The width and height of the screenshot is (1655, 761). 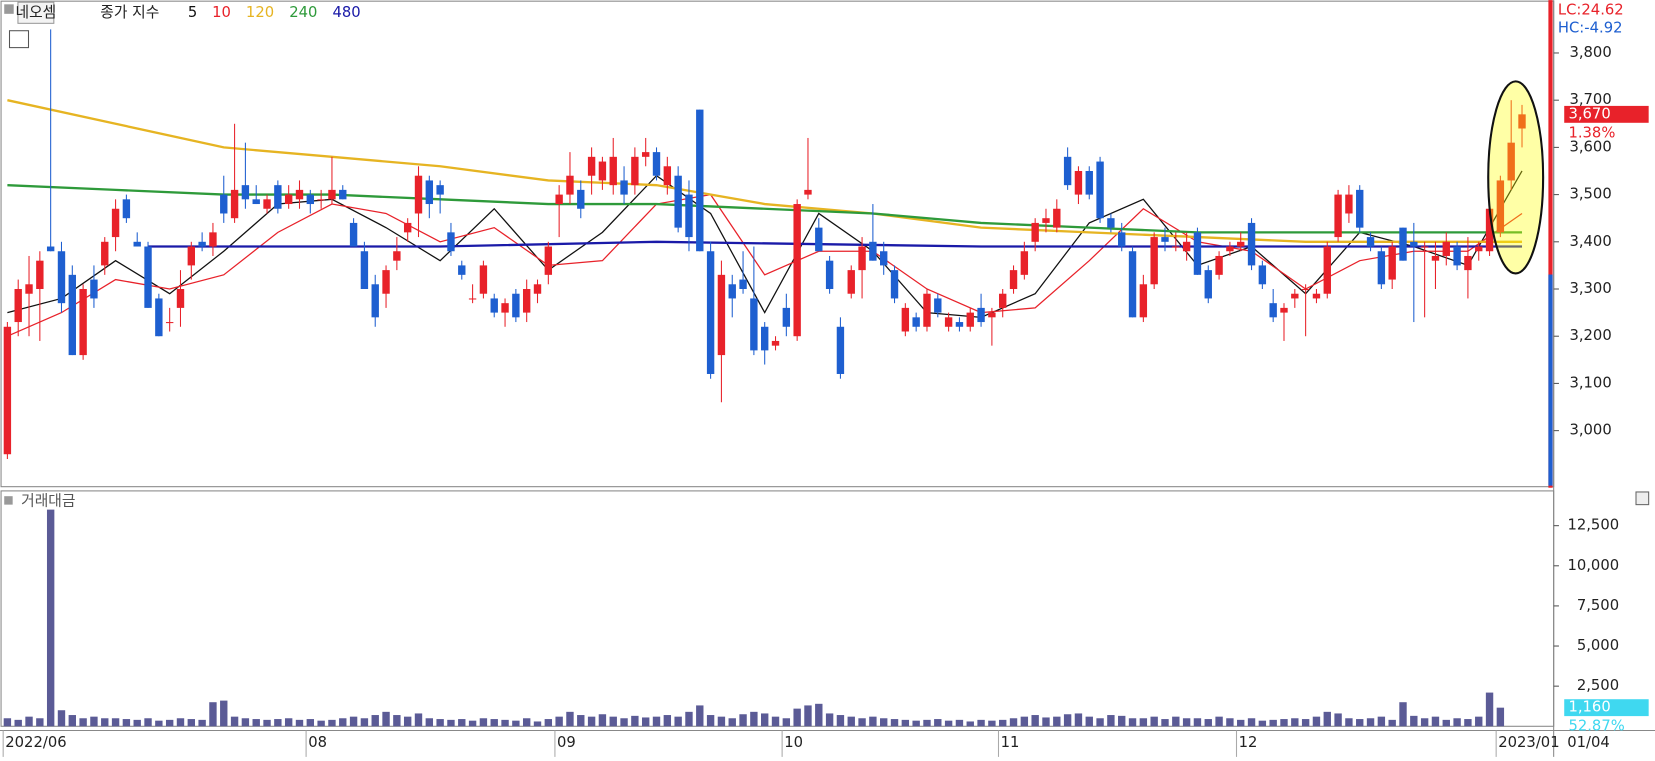 What do you see at coordinates (1590, 28) in the screenshot?
I see `hc-label: HC:-4.92` at bounding box center [1590, 28].